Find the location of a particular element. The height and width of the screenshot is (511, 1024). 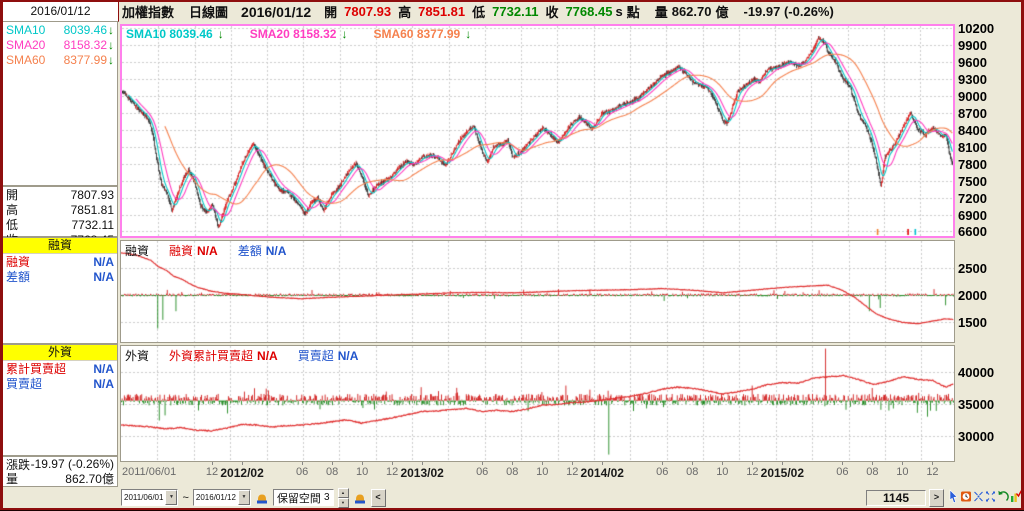

collapse-icon is located at coordinates (978, 496).